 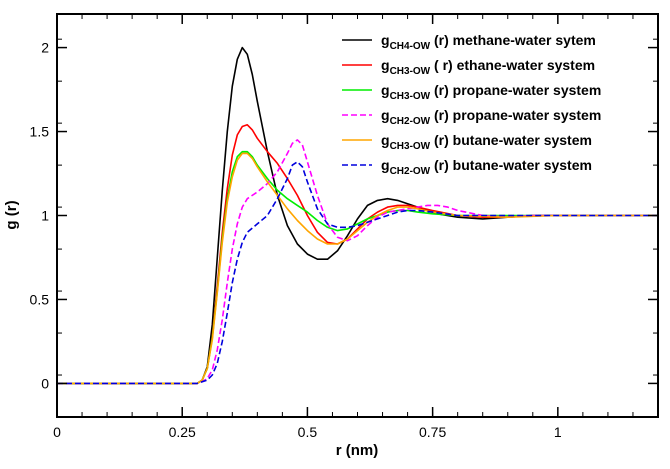 I want to click on legend-label-2: gCH3-OW ( r) ethane-water system, so click(x=488, y=67).